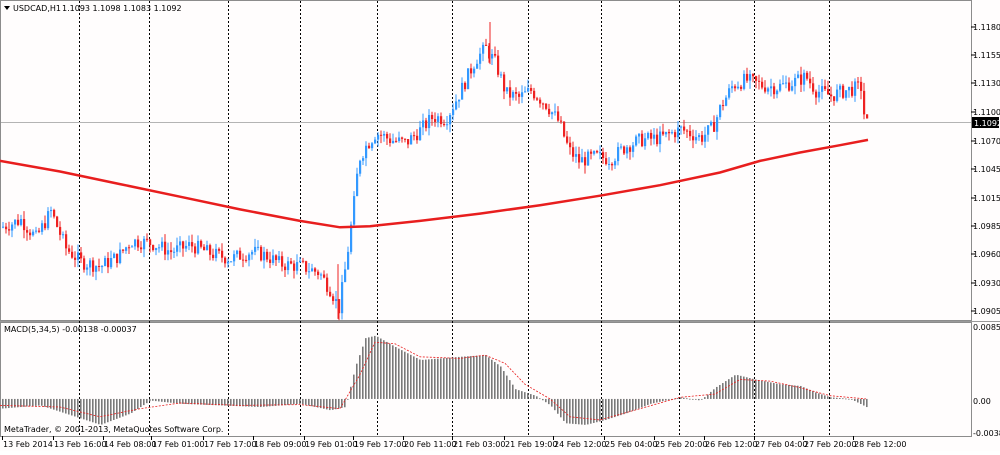 The height and width of the screenshot is (455, 1000). Describe the element at coordinates (986, 283) in the screenshot. I see `price-tick-label: 1.0930` at that location.